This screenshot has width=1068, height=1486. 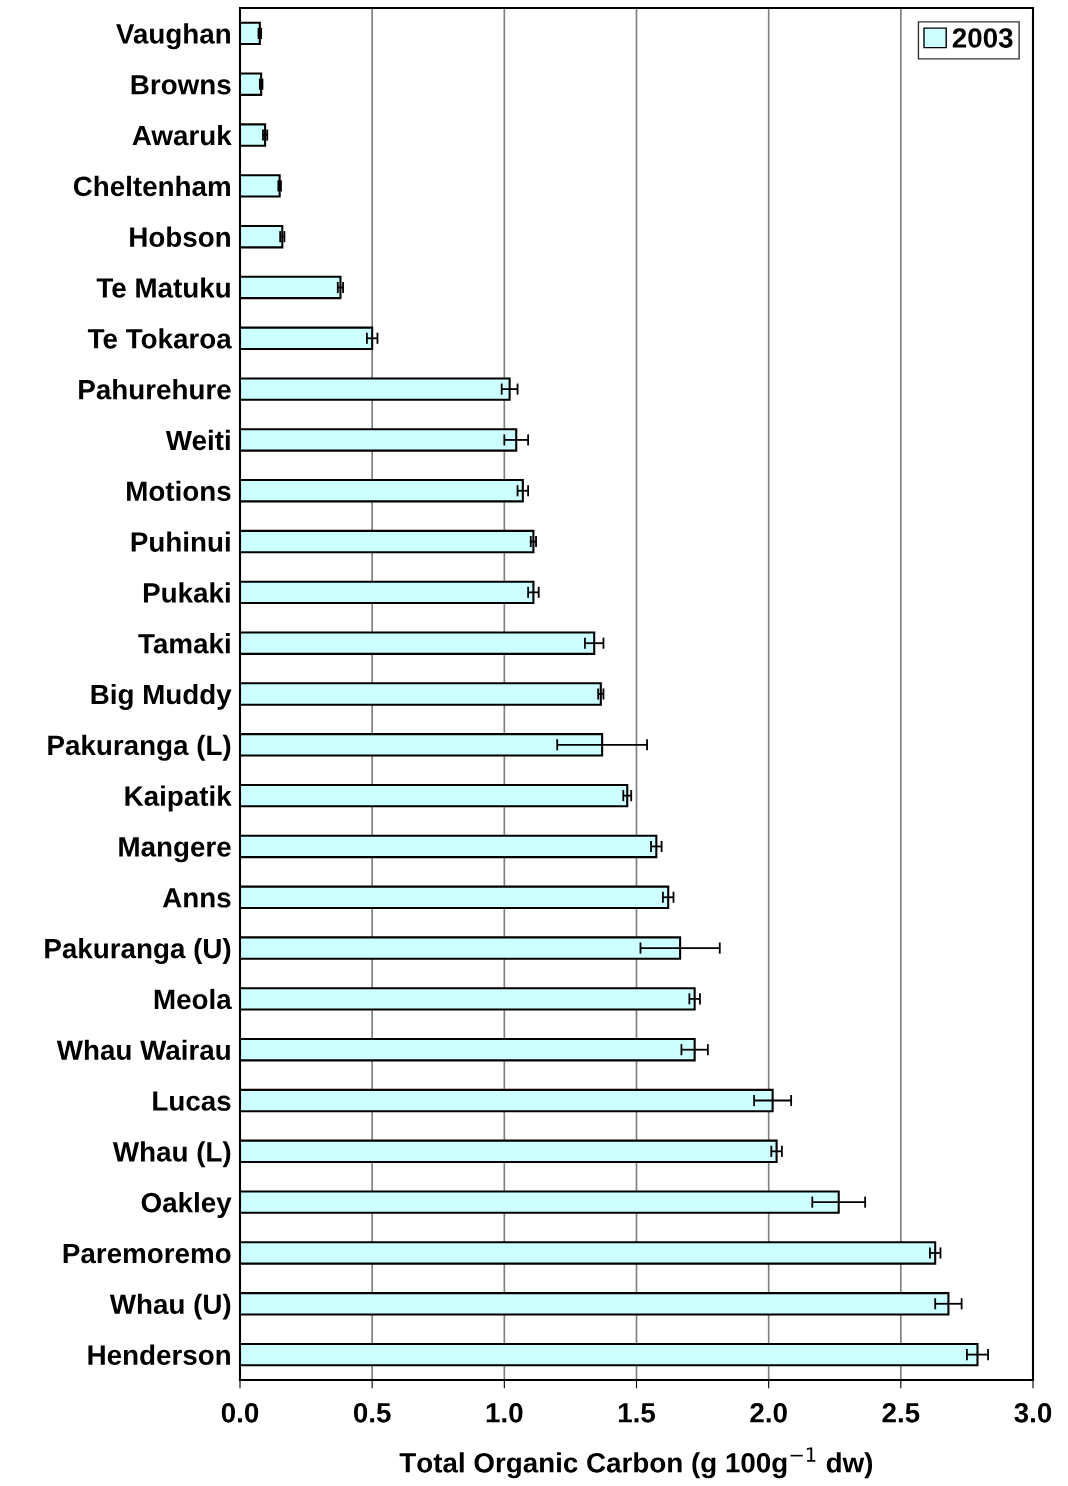 I want to click on y-tick-label: Henderson, so click(x=159, y=1354).